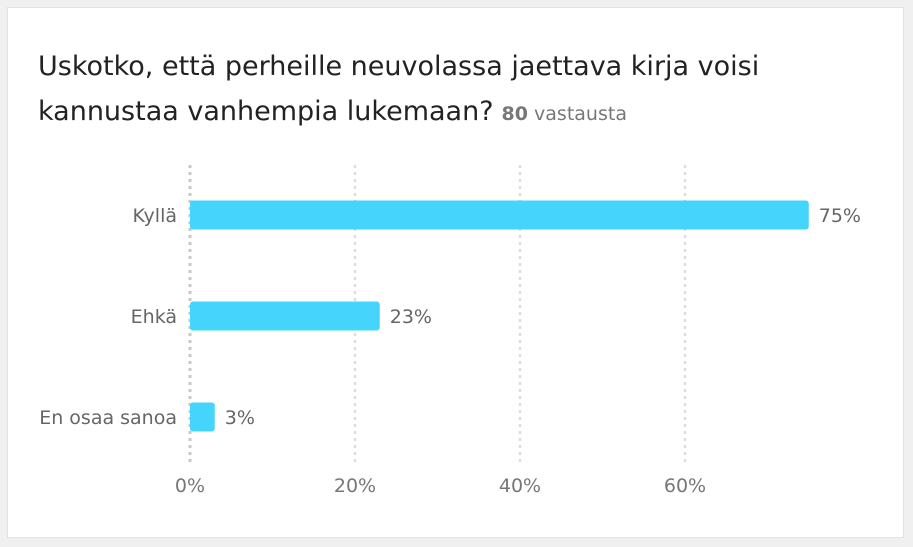 Image resolution: width=913 pixels, height=547 pixels. I want to click on x-tick-label: 40%, so click(520, 486).